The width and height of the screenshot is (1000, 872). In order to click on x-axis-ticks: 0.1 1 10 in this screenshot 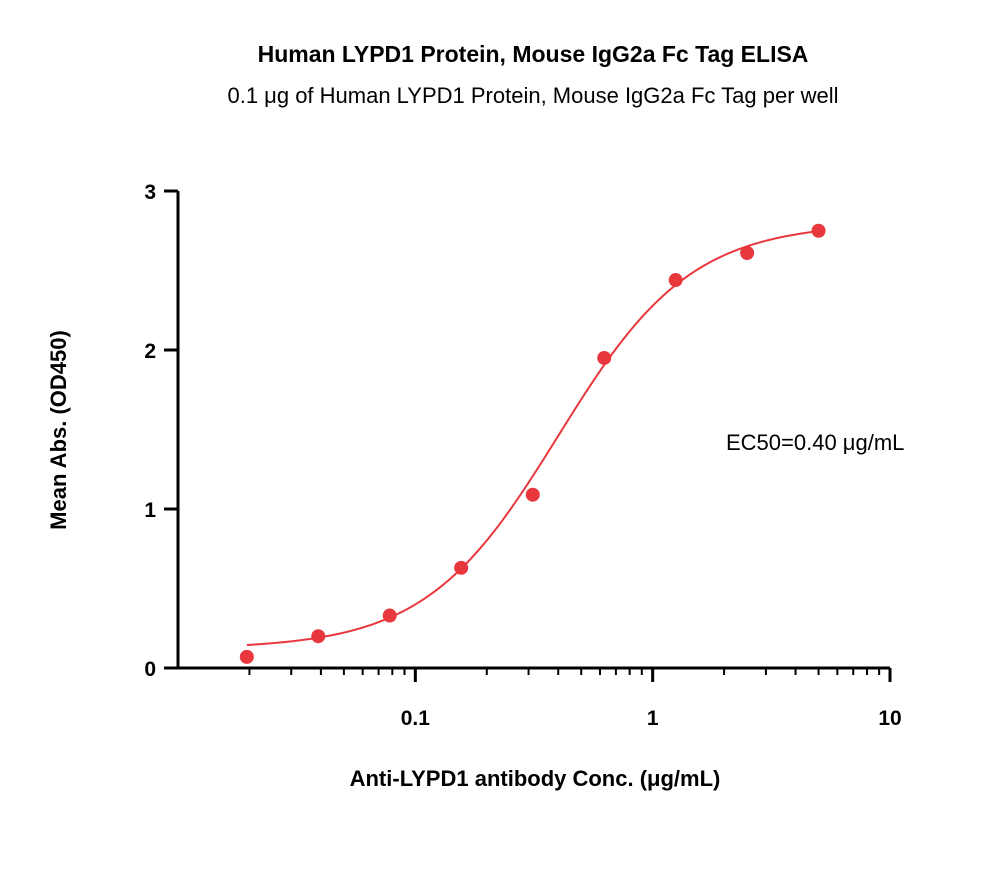, I will do `click(575, 699)`.